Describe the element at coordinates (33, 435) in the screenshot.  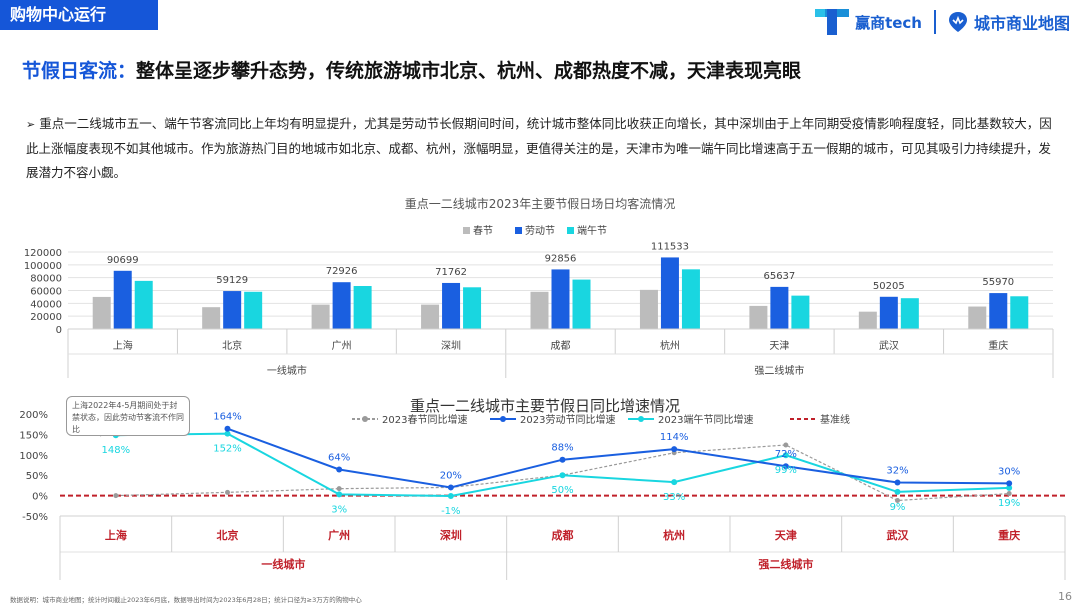
I see `chart2-ytick-label: 150%` at that location.